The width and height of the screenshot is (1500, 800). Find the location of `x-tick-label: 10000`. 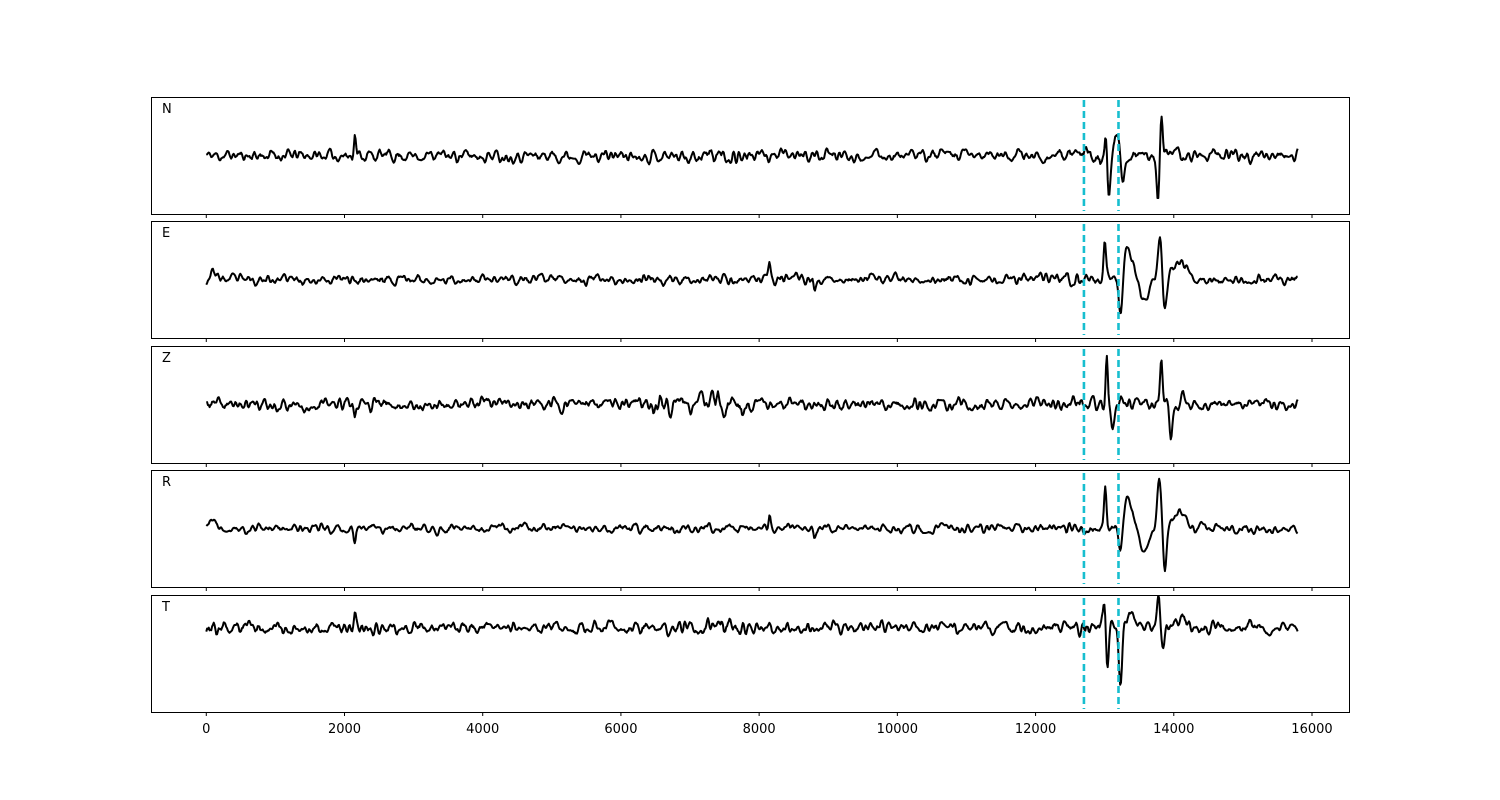

x-tick-label: 10000 is located at coordinates (897, 729).